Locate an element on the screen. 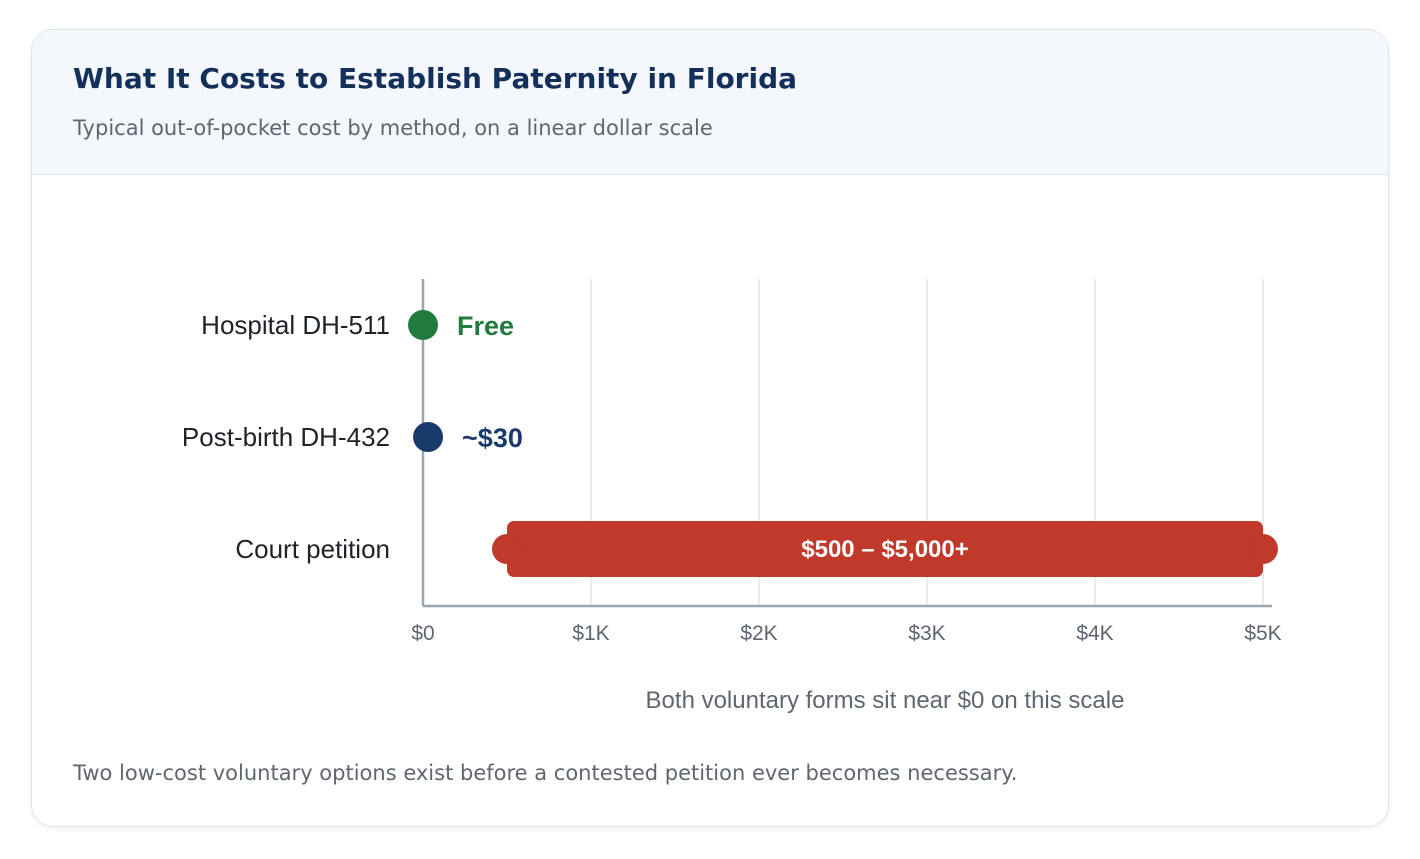  x-tick-label: $2K is located at coordinates (758, 633).